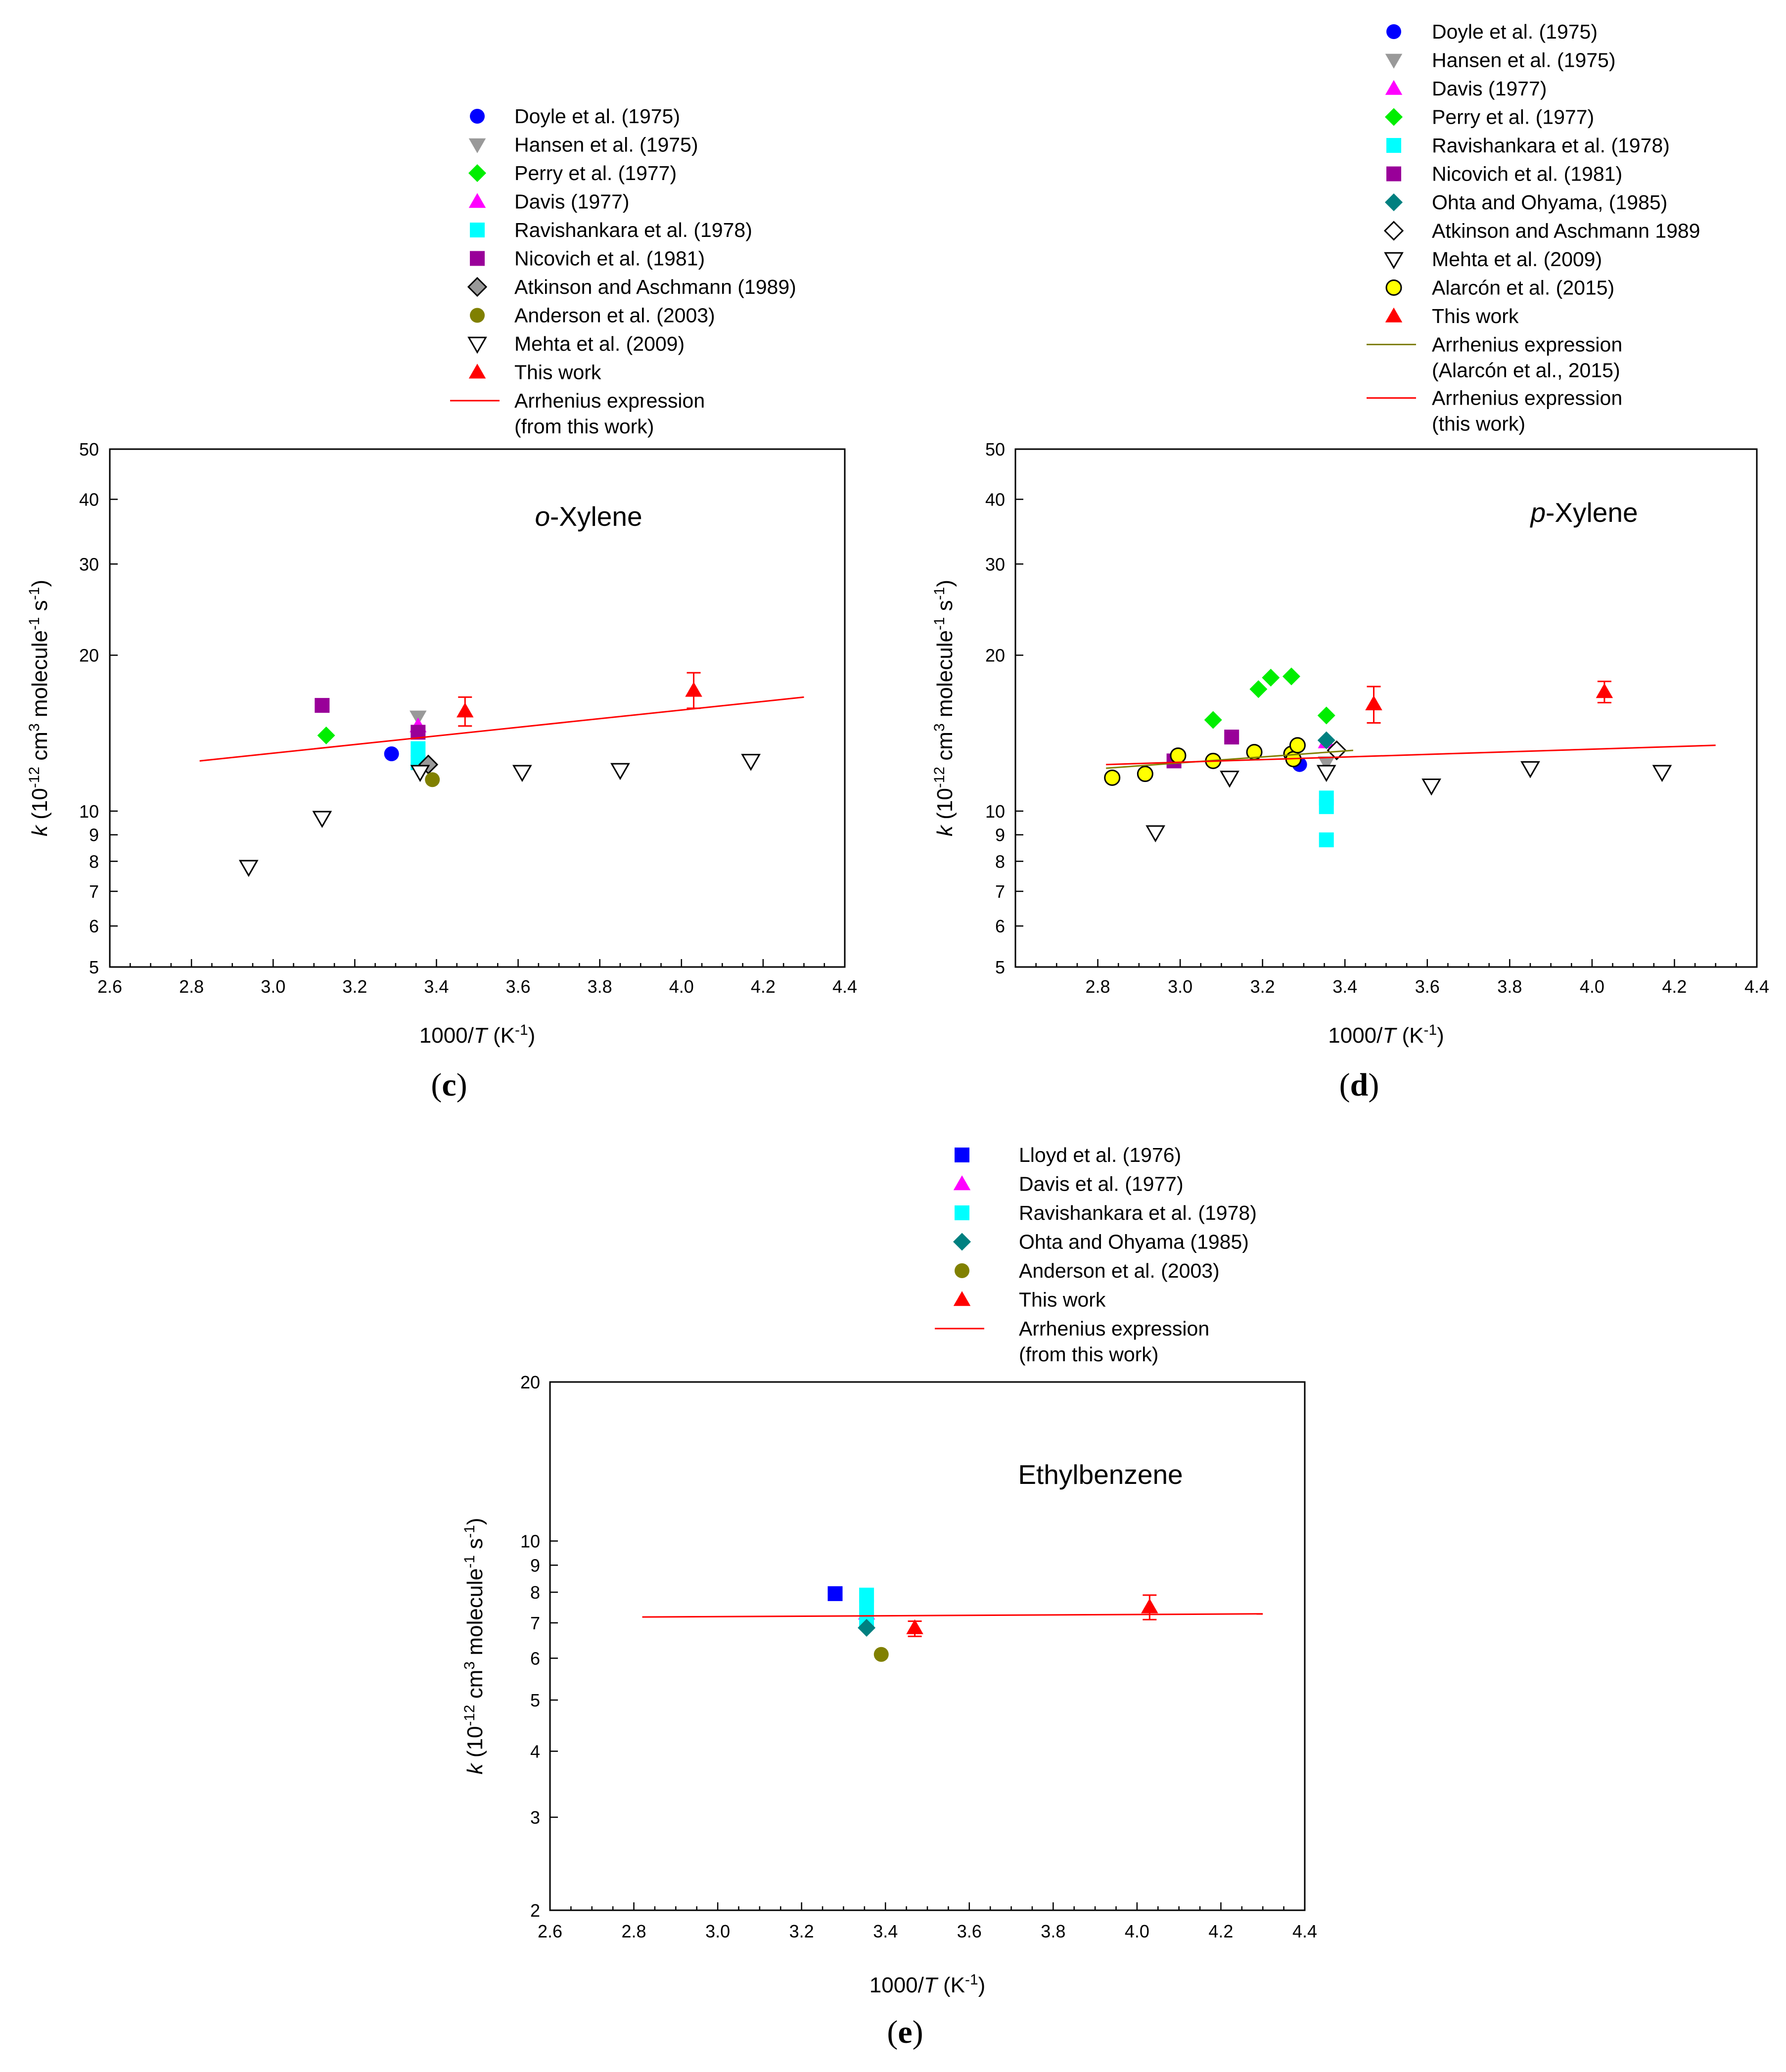  What do you see at coordinates (502, 729) in the screenshot?
I see `arrhenius-fit-line` at bounding box center [502, 729].